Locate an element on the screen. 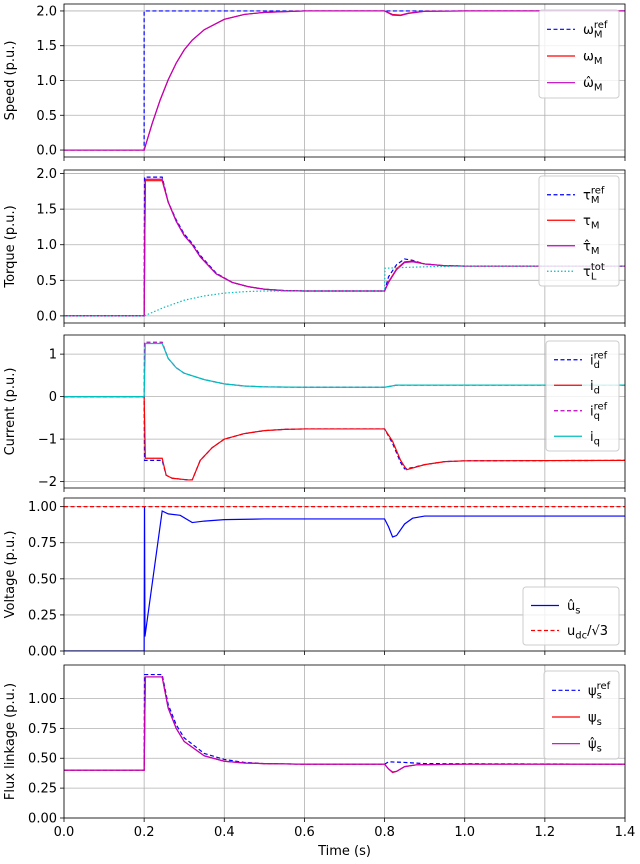  y-axis-label: Voltage (p.u.) is located at coordinates (10, 575).